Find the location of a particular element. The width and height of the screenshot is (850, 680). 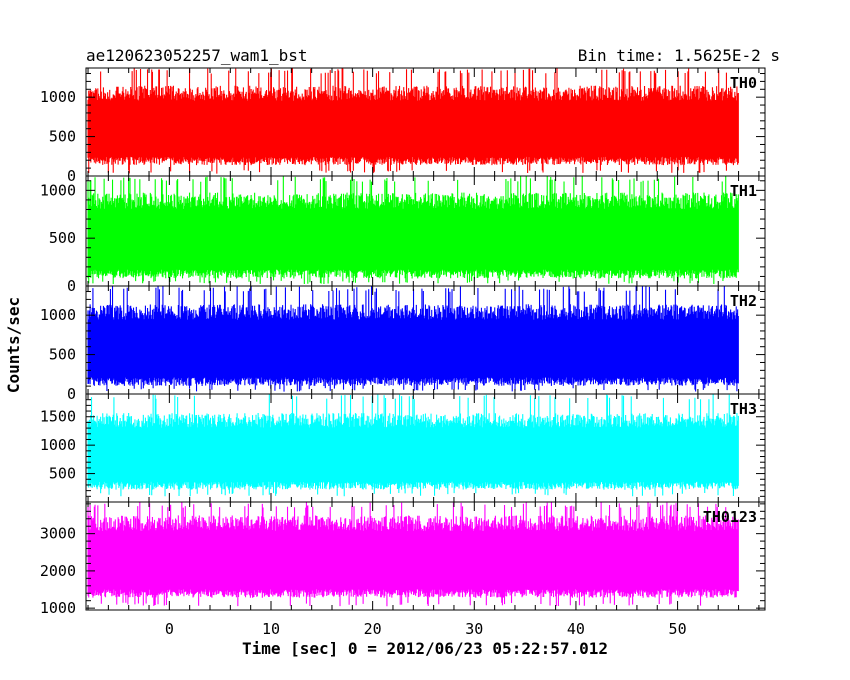

series-th3 is located at coordinates (413, 445).